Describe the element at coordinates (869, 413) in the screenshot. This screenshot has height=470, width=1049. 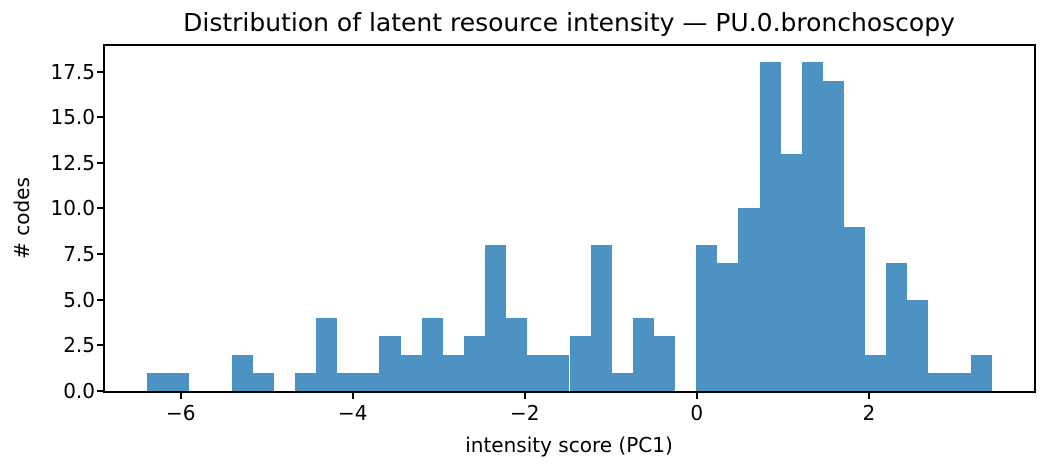
I see `x-tick-label: 2` at that location.